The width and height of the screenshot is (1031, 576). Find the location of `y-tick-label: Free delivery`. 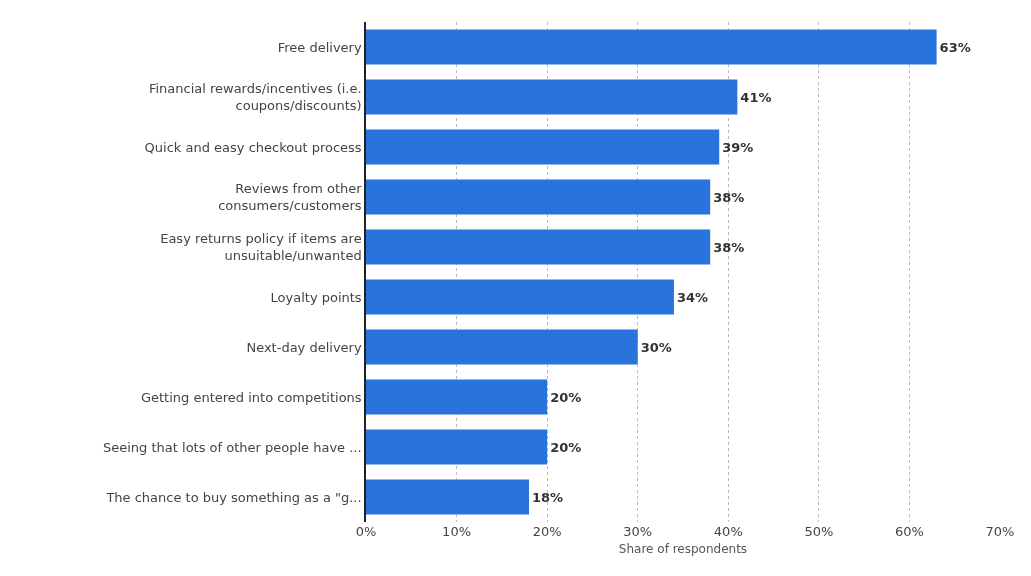

y-tick-label: Free delivery is located at coordinates (319, 47).